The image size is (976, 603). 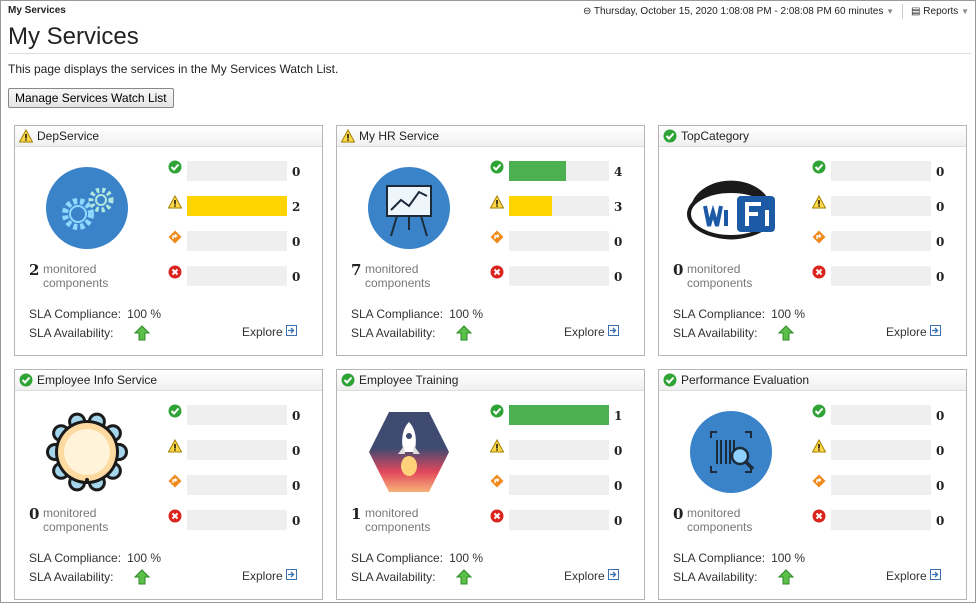 I want to click on warning-count-row: 3, so click(x=562, y=206).